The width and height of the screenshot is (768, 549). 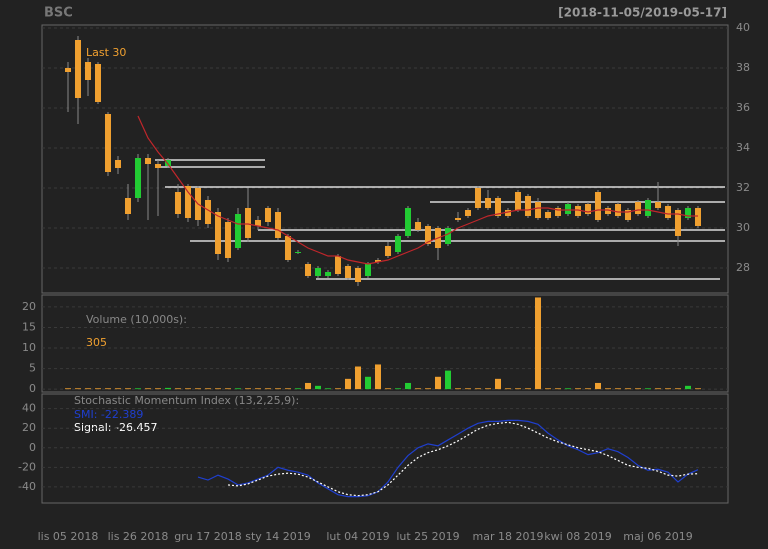 I want to click on x-tick-label: kwi 08 2019, so click(x=577, y=536).